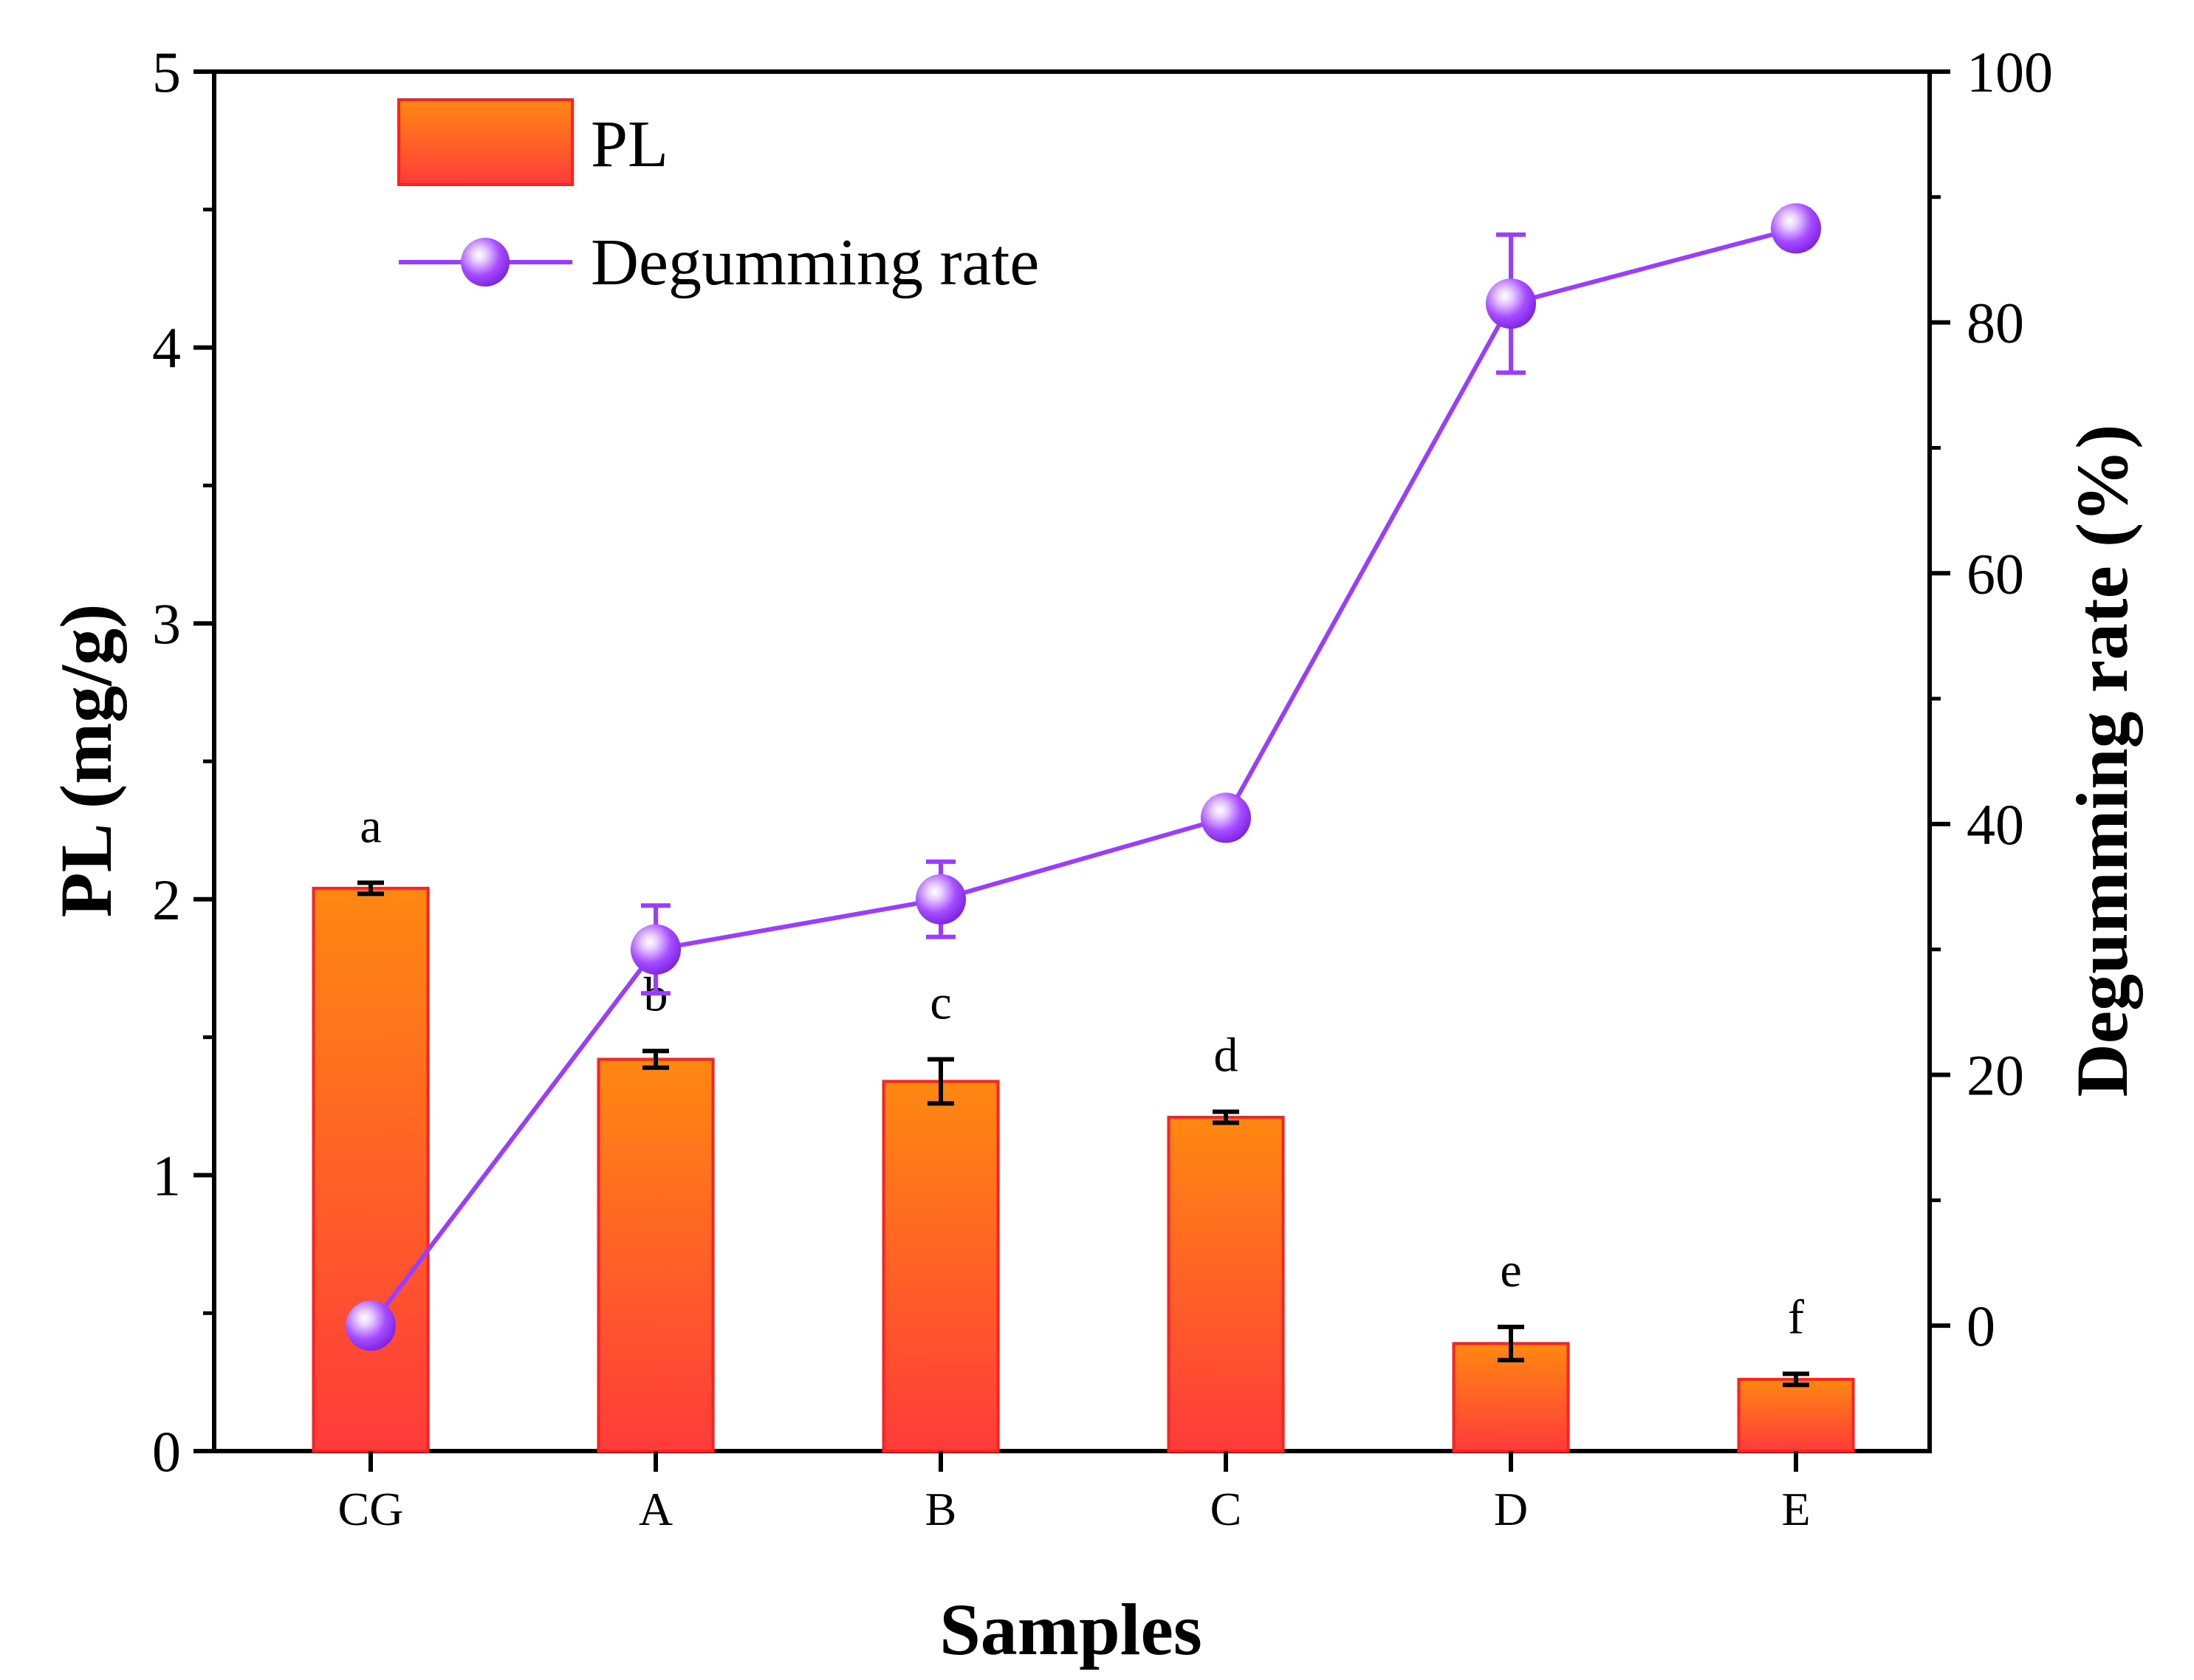  I want to click on bar-E, so click(1796, 1415).